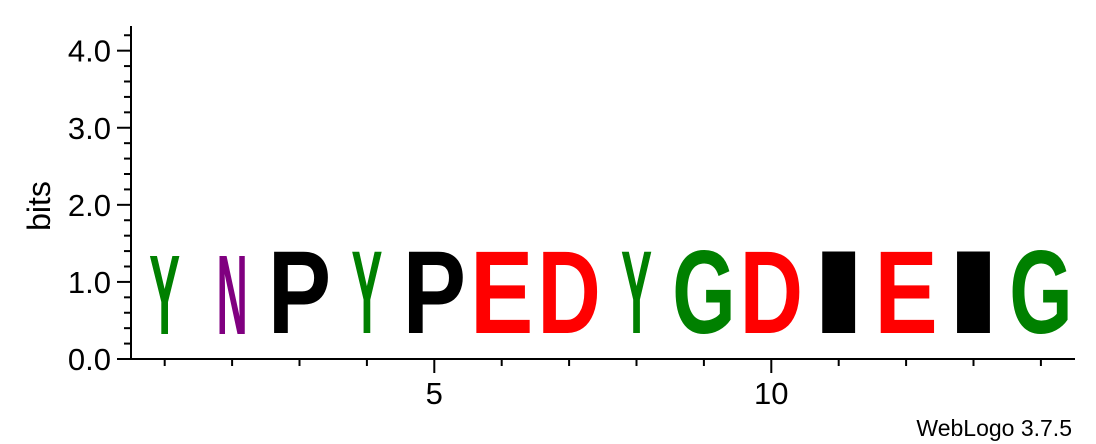  I want to click on y-tick-label: 2.0, so click(89, 205).